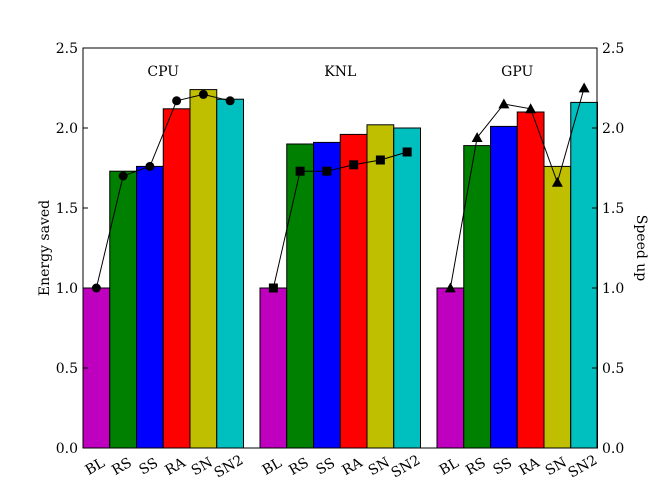 This screenshot has width=664, height=498. Describe the element at coordinates (230, 273) in the screenshot. I see `bar-cpu-sn2` at that location.